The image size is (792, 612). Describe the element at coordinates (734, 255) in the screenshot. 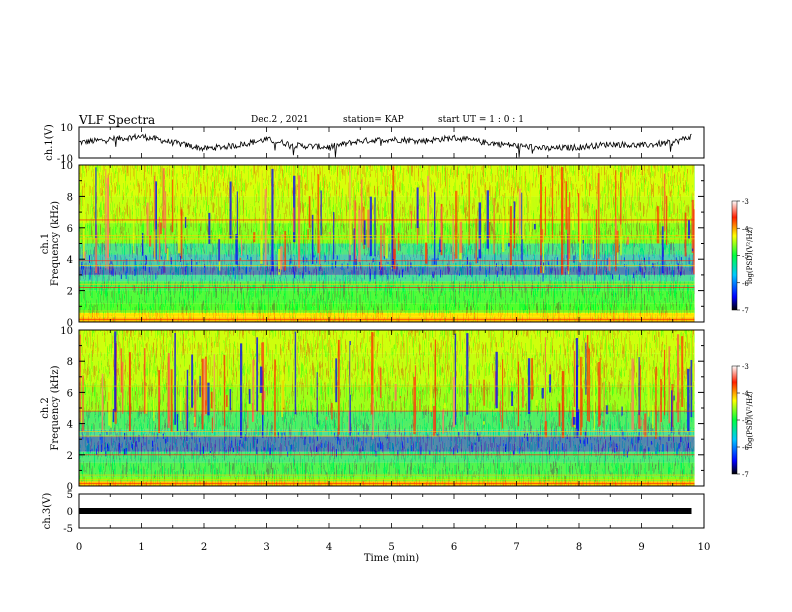

I see `colorbar` at that location.